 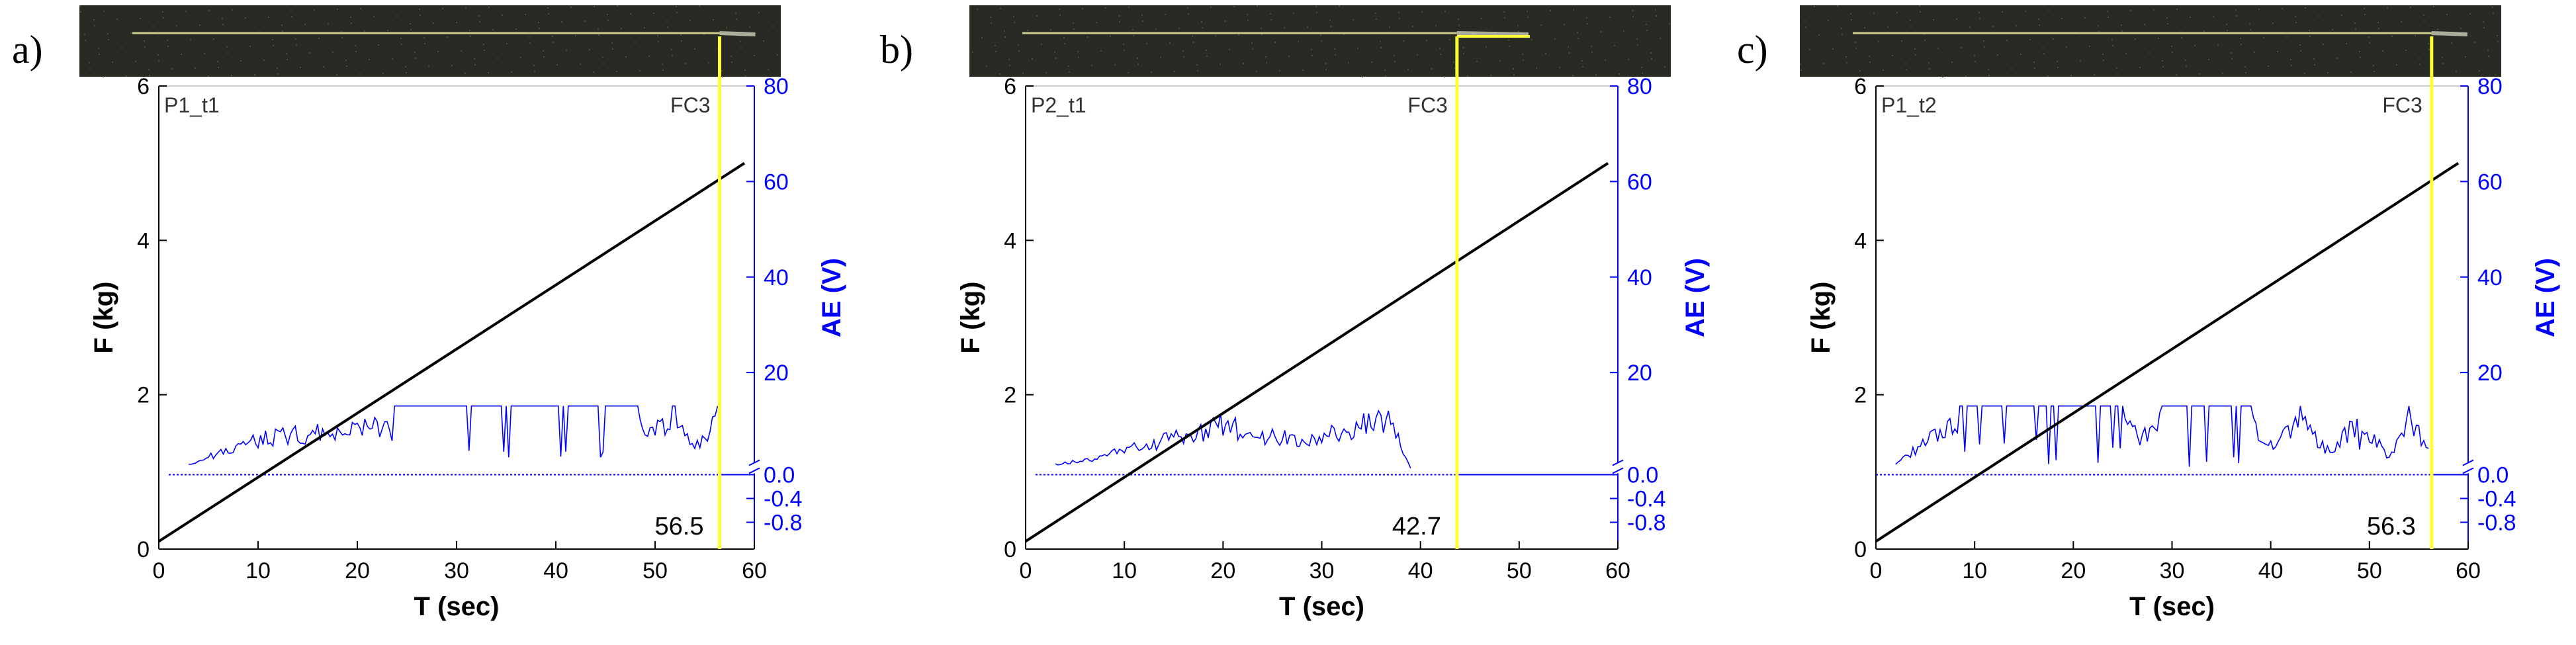 I want to click on plot-title: P1_t1, so click(x=192, y=105).